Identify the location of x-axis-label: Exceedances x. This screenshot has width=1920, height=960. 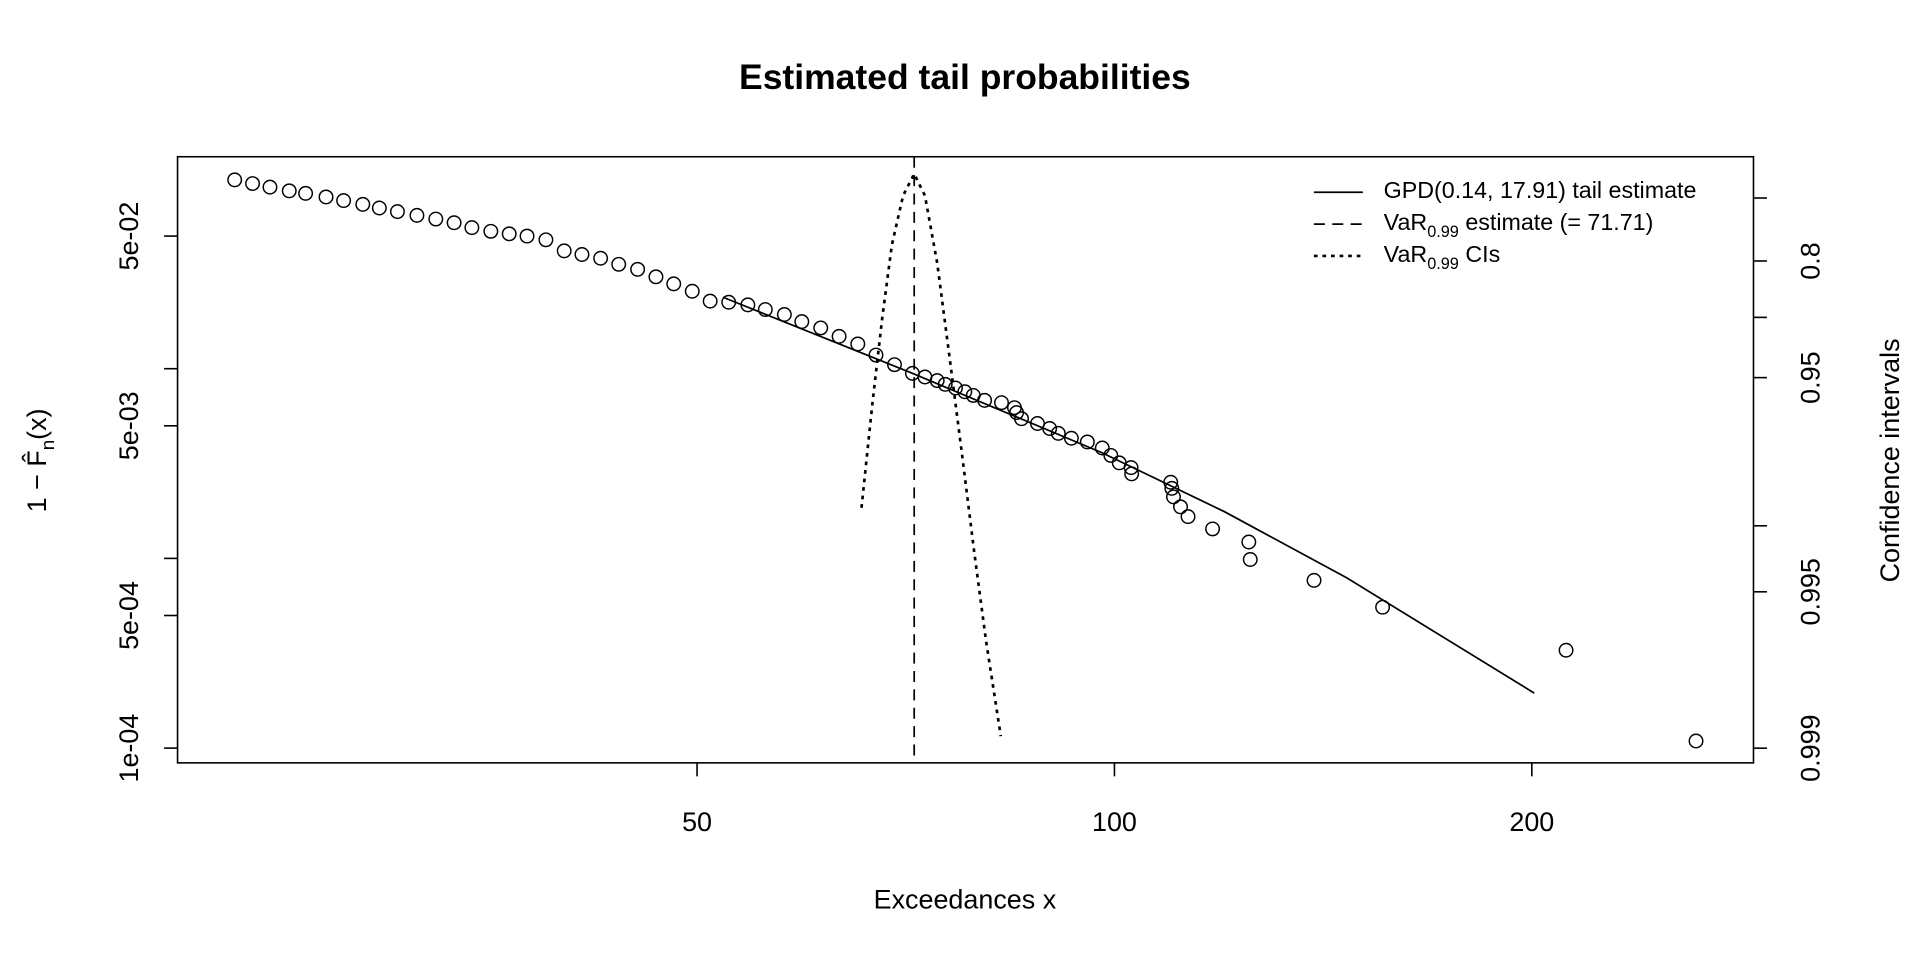
(965, 899).